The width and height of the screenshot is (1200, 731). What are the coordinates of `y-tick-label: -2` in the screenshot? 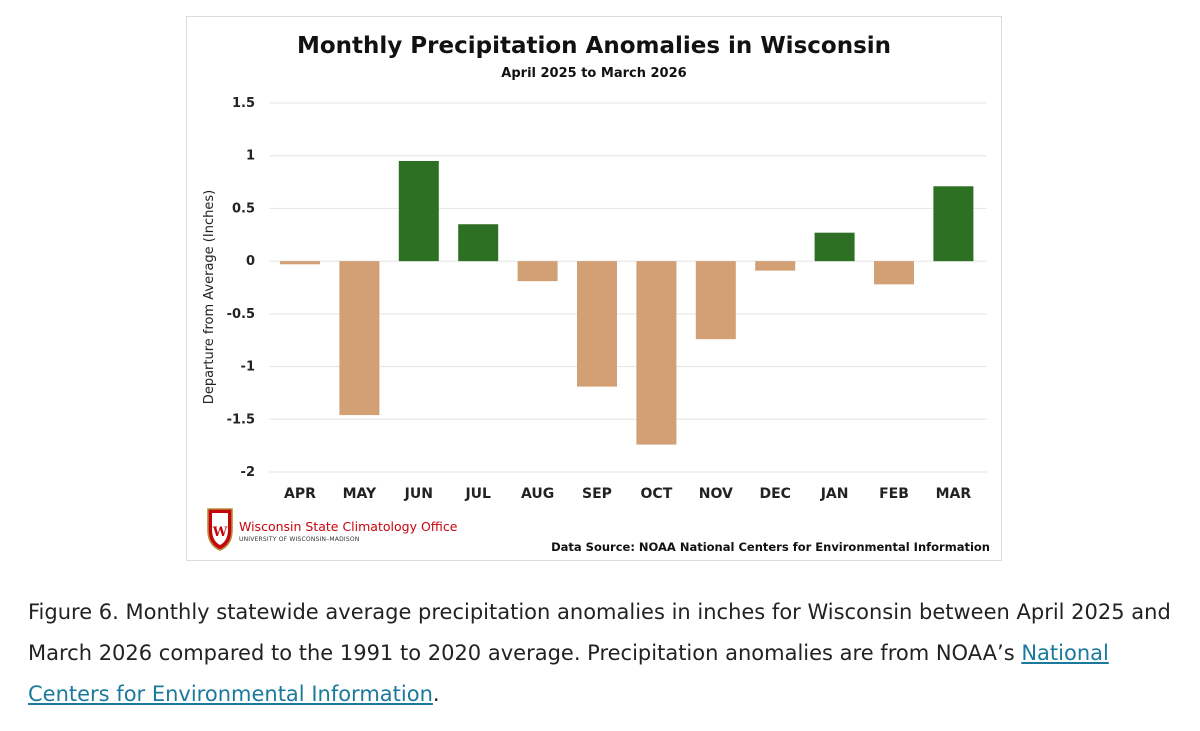 It's located at (248, 472).